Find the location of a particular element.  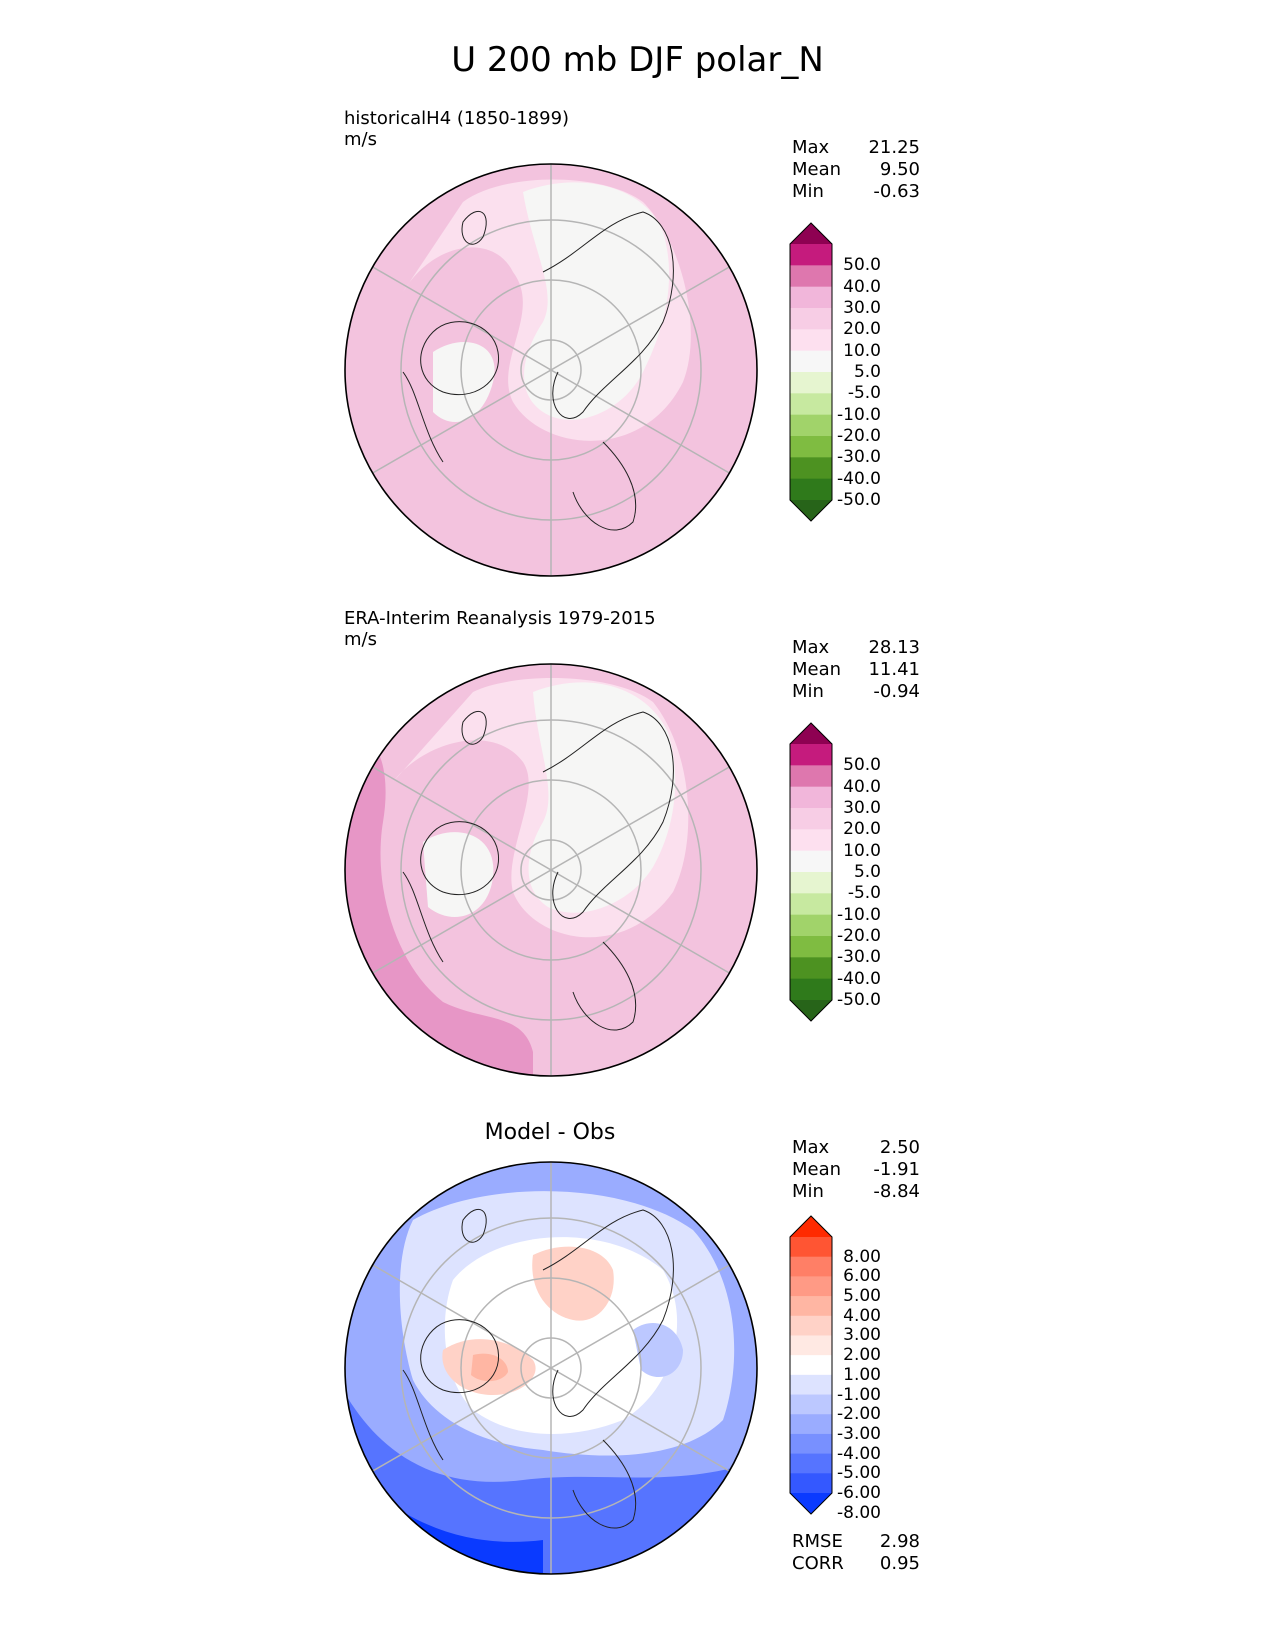

panel3-stats: Max 2.50 Mean -1.91 Min -8.84 is located at coordinates (856, 1170).